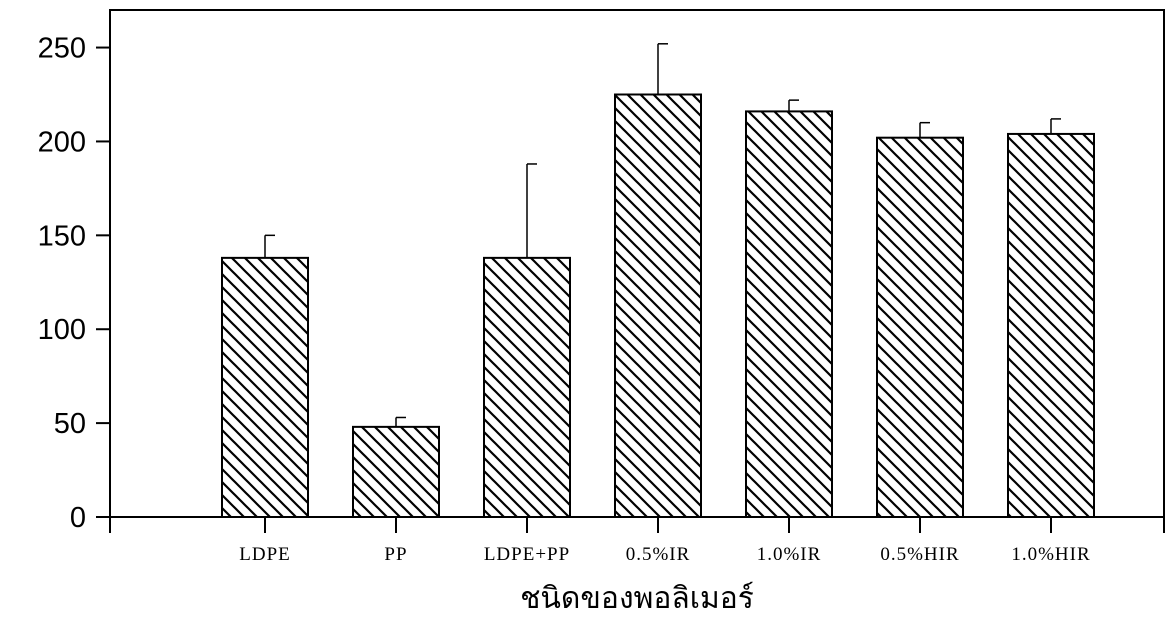 The width and height of the screenshot is (1169, 620). What do you see at coordinates (1050, 554) in the screenshot?
I see `x-tick-label: 1.0%HIR` at bounding box center [1050, 554].